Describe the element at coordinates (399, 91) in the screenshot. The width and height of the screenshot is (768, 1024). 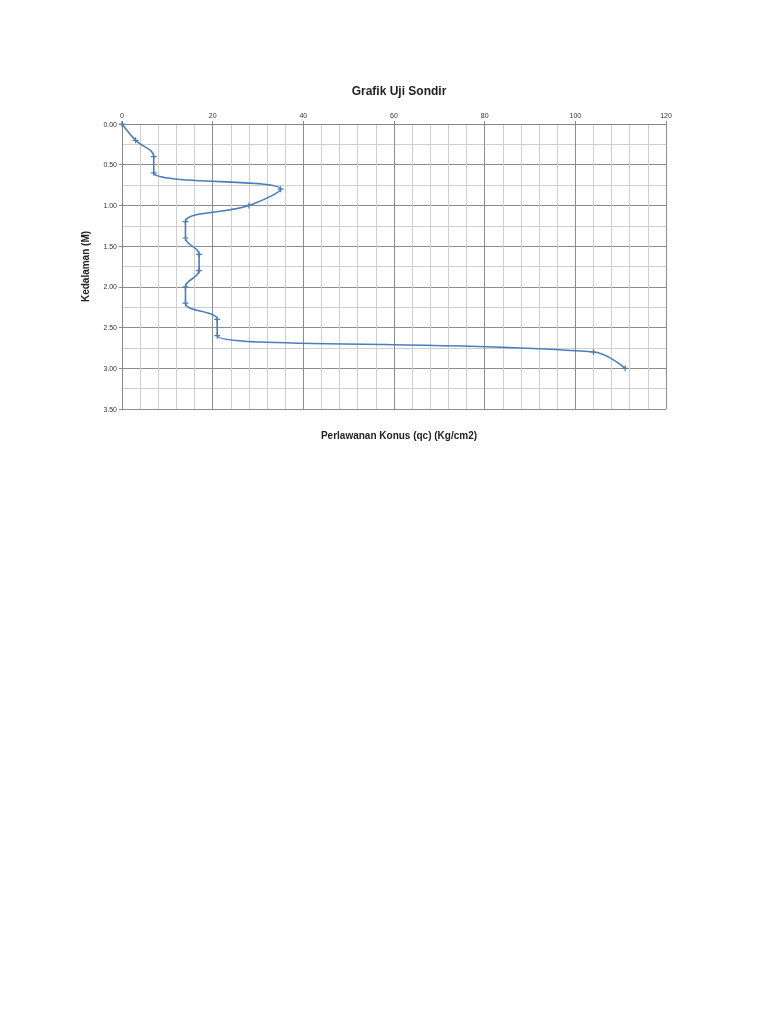
I see `chart-title: Grafik Uji Sondir` at that location.